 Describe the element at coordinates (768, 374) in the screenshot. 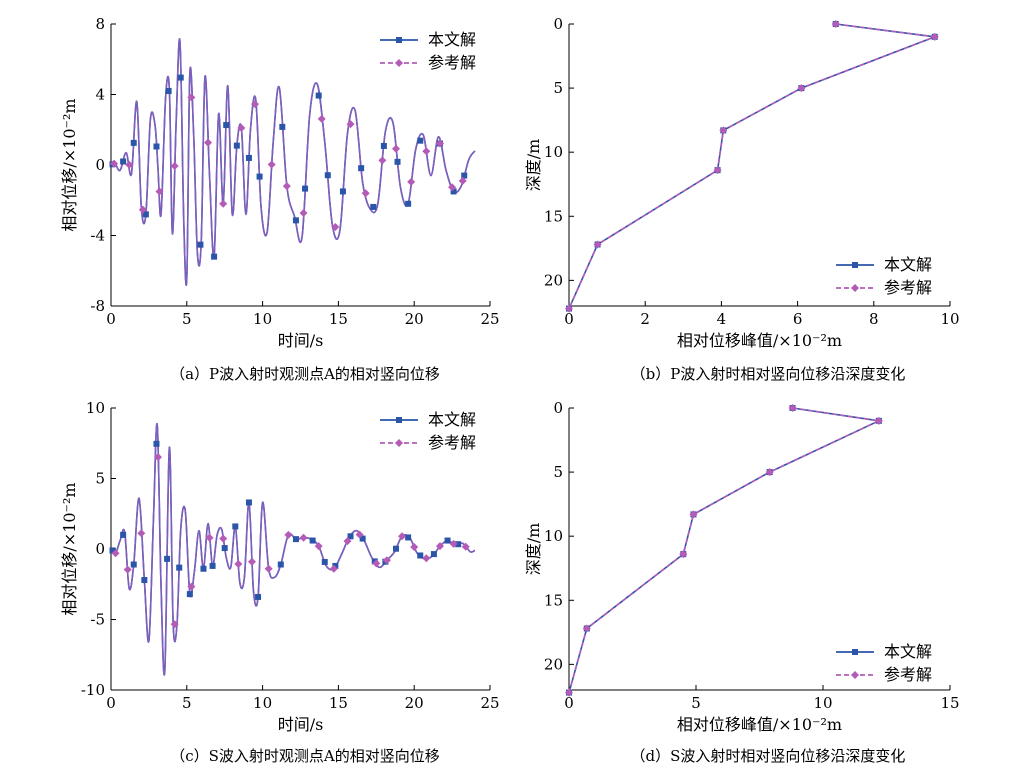

I see `caption-b: （b）P波入射时相对竖向位移沿深度变化` at that location.